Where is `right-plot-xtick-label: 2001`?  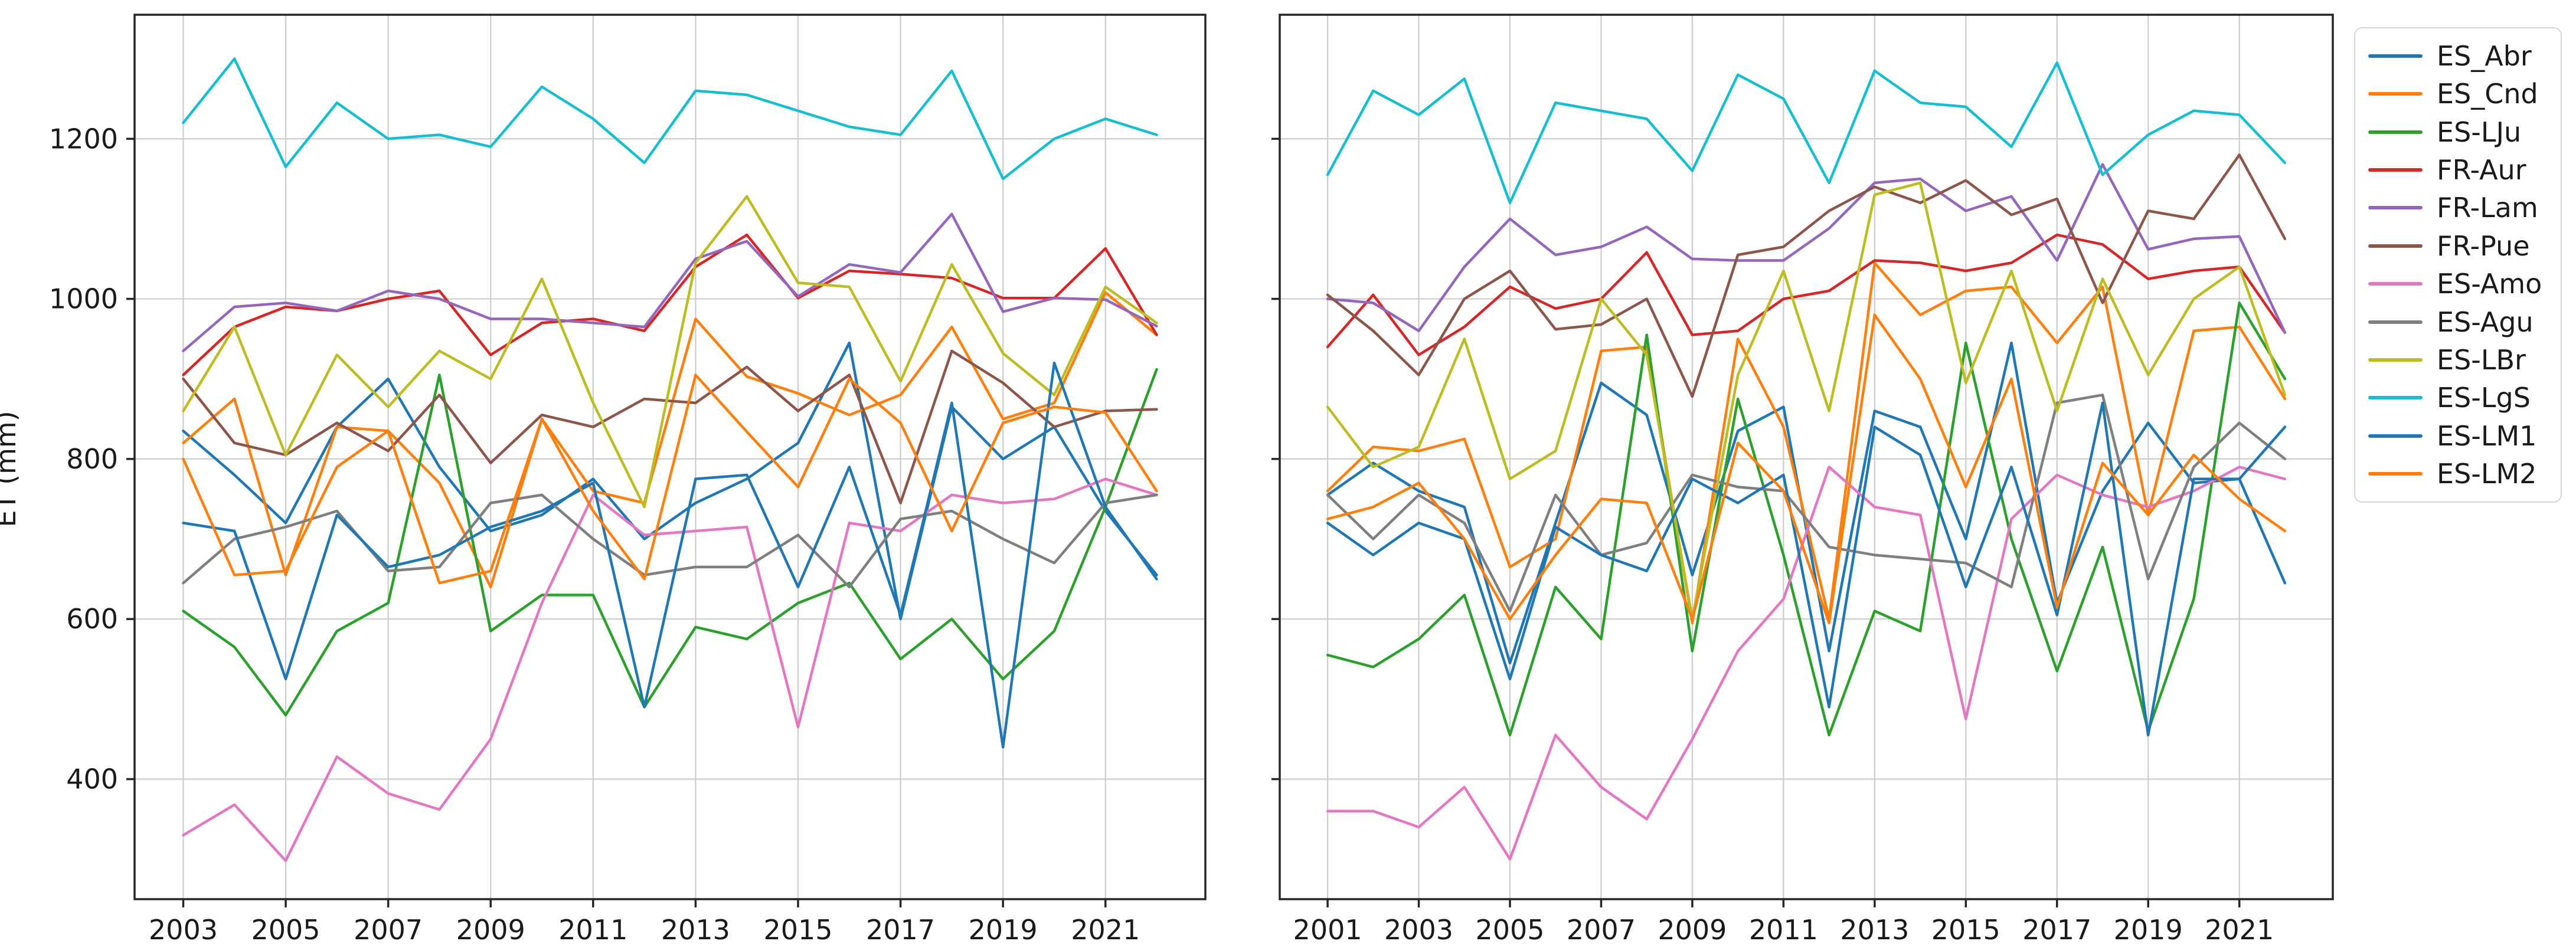
right-plot-xtick-label: 2001 is located at coordinates (1327, 929).